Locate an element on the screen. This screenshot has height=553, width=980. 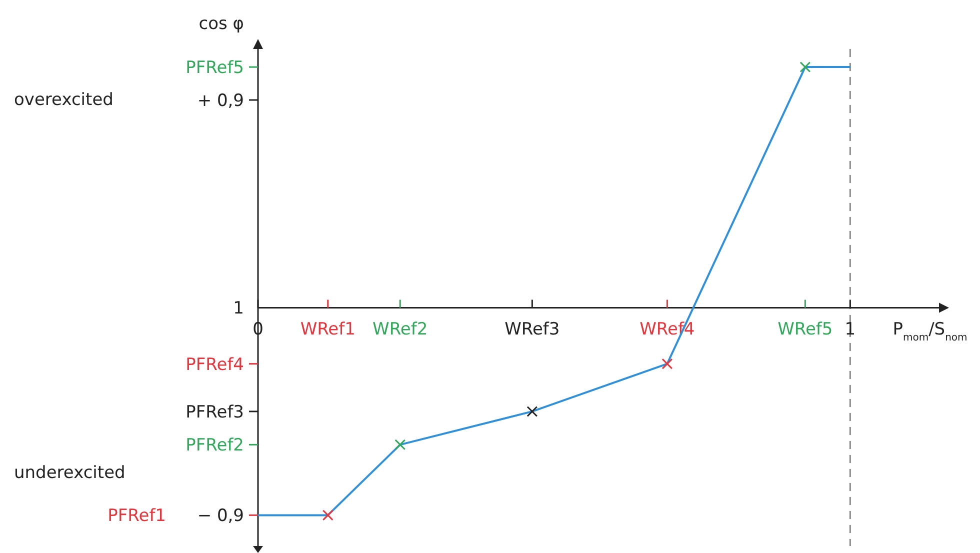
text: PFRef3 is located at coordinates (215, 412).